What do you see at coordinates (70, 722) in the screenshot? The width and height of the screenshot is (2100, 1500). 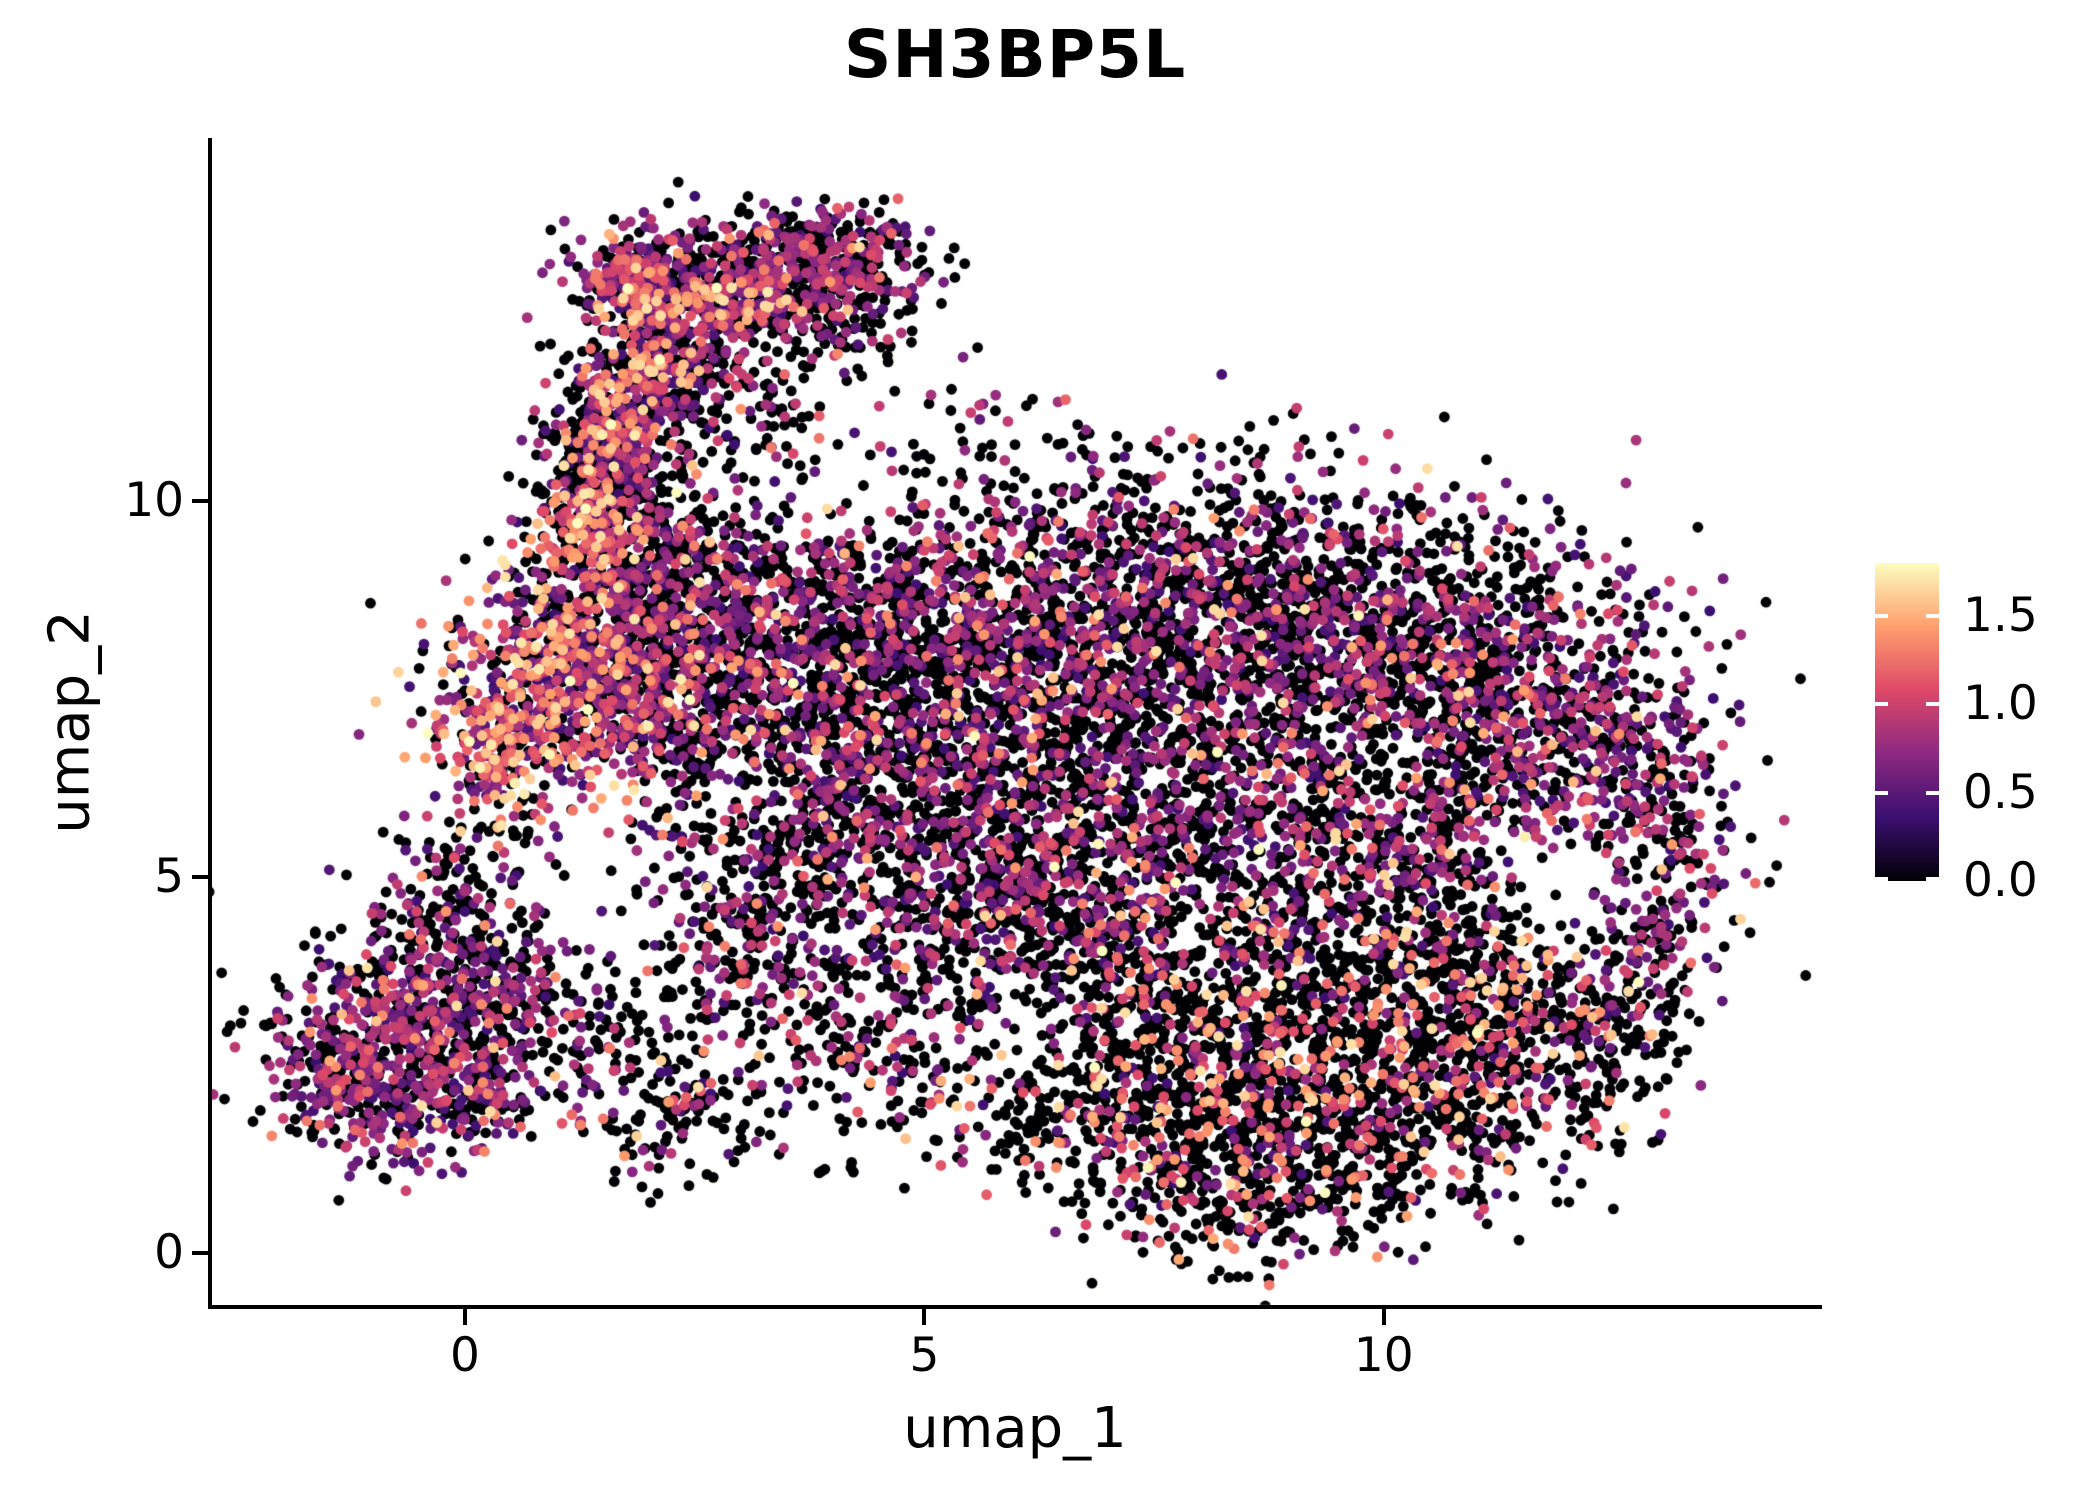 I see `y-axis-label: umap_2` at bounding box center [70, 722].